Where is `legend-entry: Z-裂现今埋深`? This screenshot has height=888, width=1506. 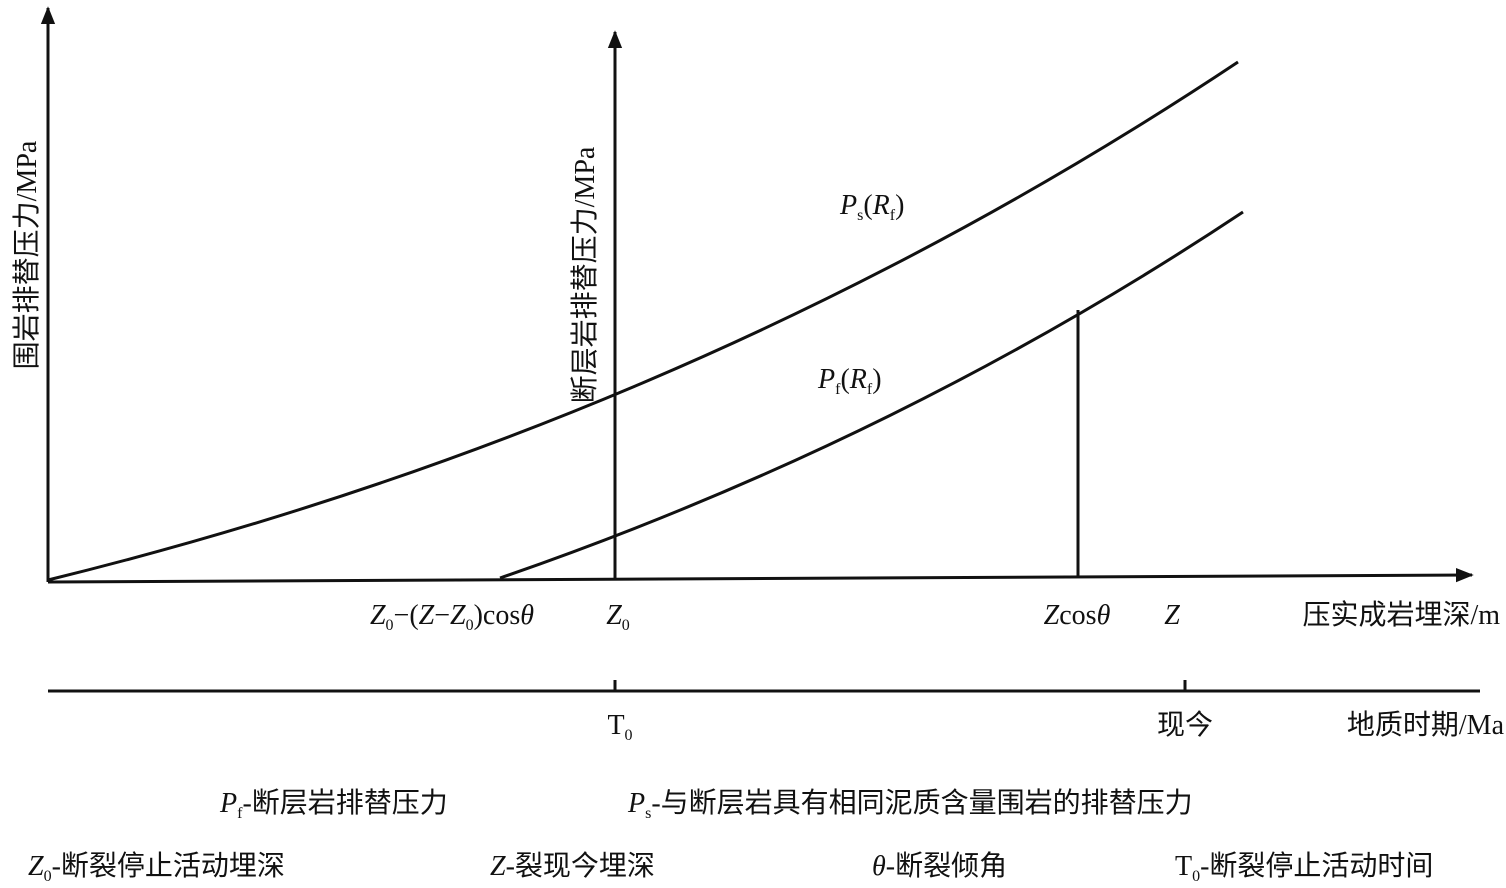 legend-entry: Z-裂现今埋深 is located at coordinates (572, 866).